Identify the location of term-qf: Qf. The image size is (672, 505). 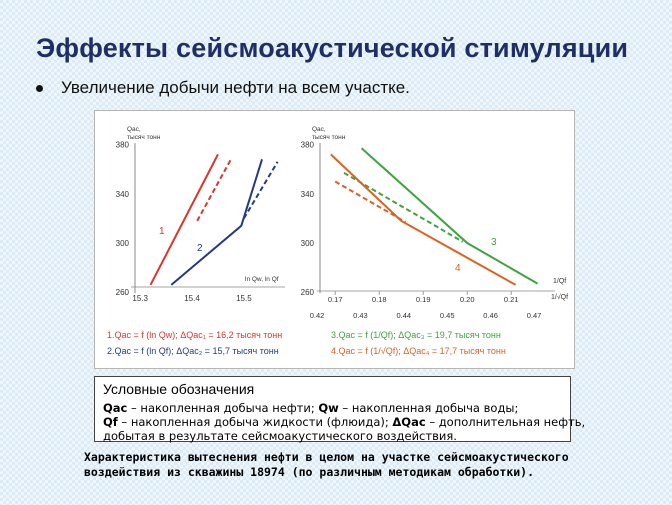
(110, 422).